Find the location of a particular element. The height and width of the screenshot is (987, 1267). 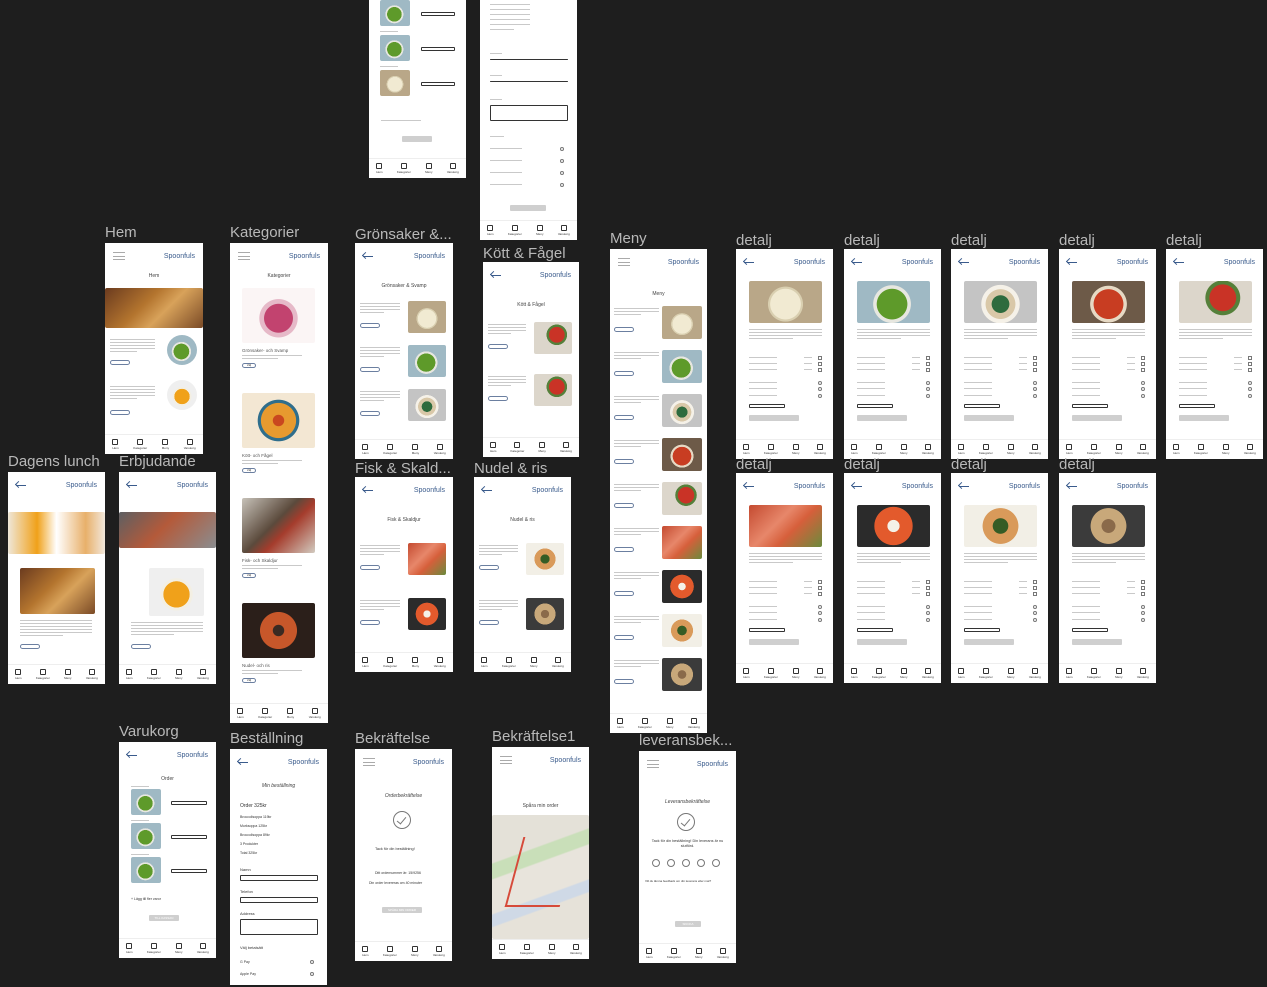

hamburger-menu-icon is located at coordinates (624, 262).